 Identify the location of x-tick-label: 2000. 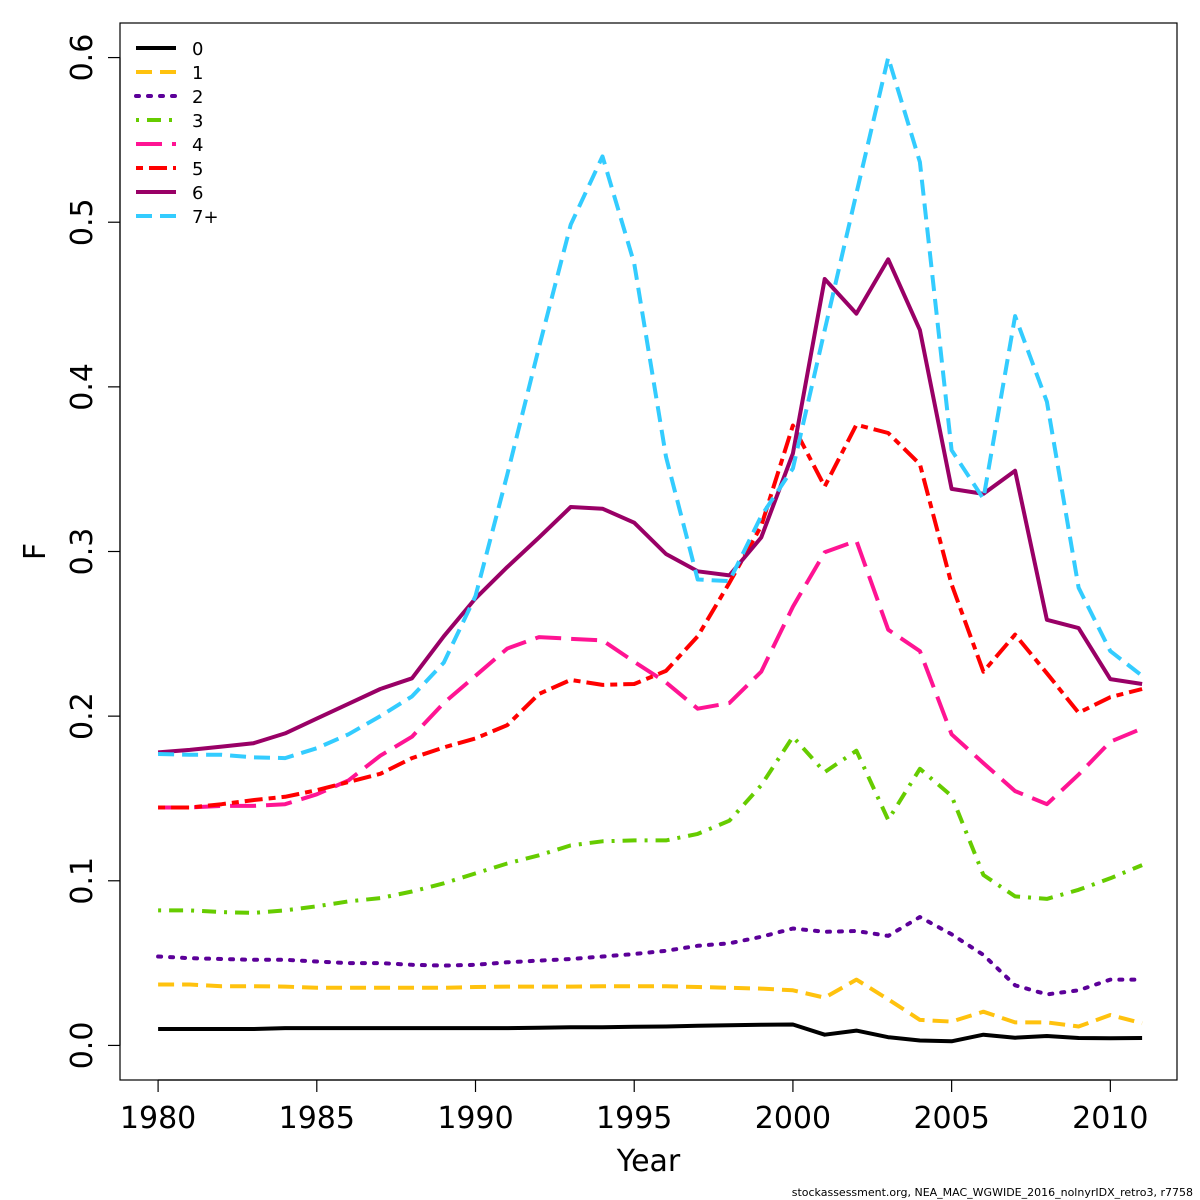
(793, 1118).